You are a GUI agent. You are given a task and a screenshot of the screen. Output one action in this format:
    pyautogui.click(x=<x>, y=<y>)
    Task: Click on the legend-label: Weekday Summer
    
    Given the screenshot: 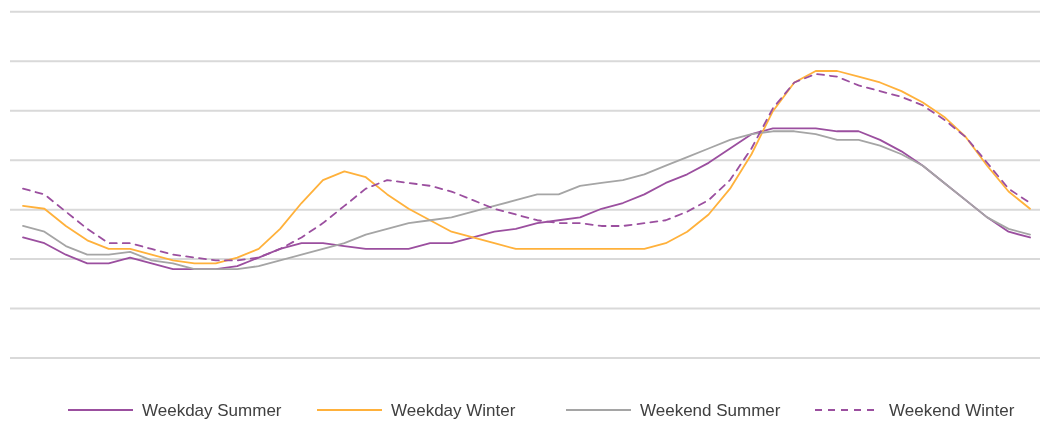 What is the action you would take?
    pyautogui.click(x=212, y=410)
    